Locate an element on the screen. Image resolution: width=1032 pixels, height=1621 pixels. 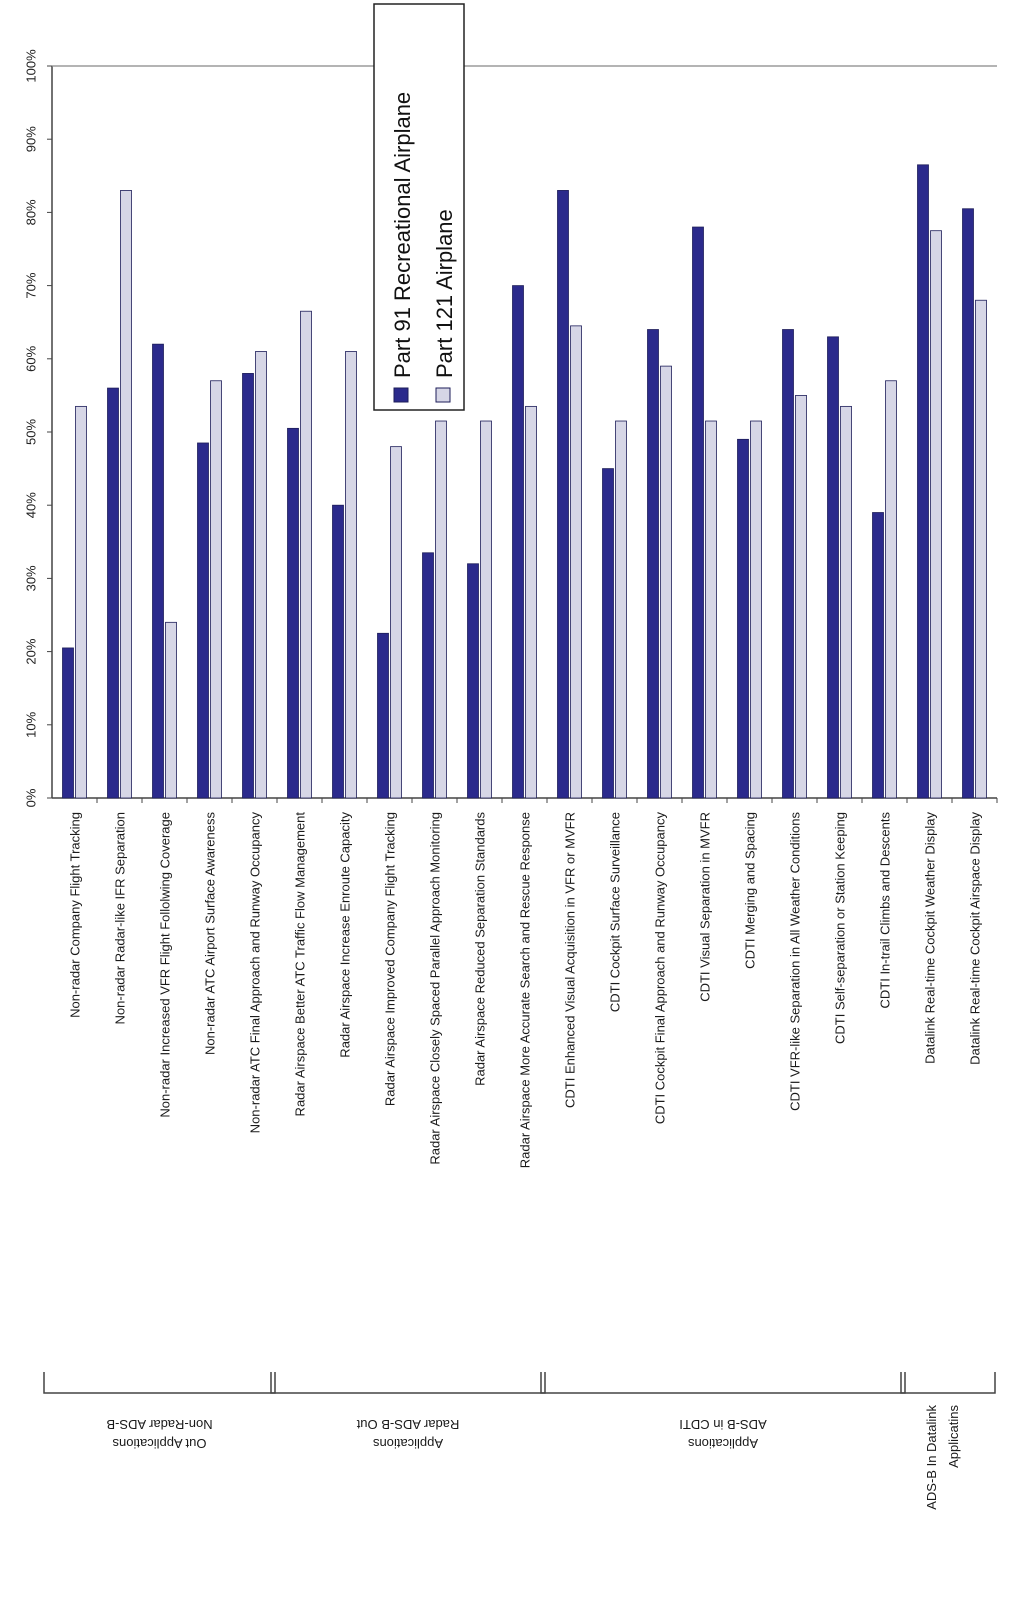
category-label: CDTI Visual Separation in MVFR is located at coordinates (705, 907).